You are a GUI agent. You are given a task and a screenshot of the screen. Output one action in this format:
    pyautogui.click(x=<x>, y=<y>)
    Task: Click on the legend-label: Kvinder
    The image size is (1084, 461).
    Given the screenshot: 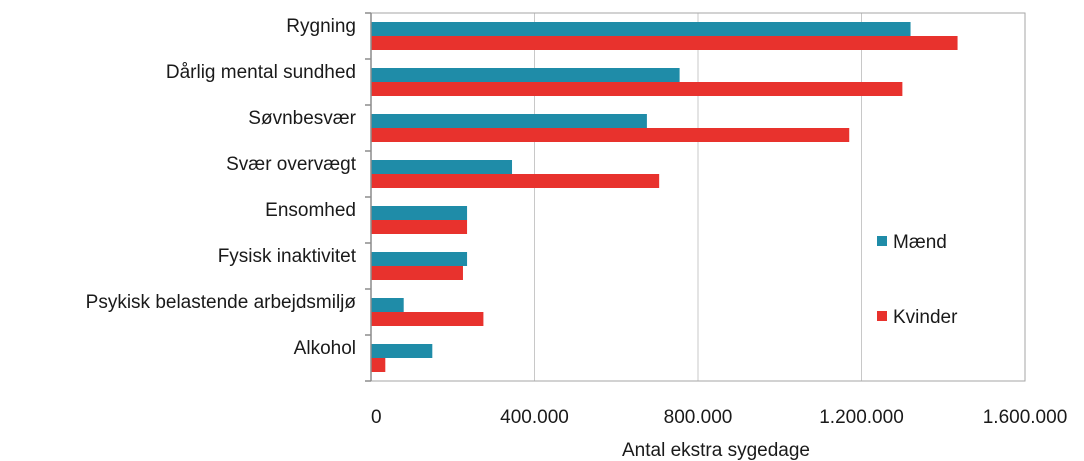 What is the action you would take?
    pyautogui.click(x=925, y=317)
    